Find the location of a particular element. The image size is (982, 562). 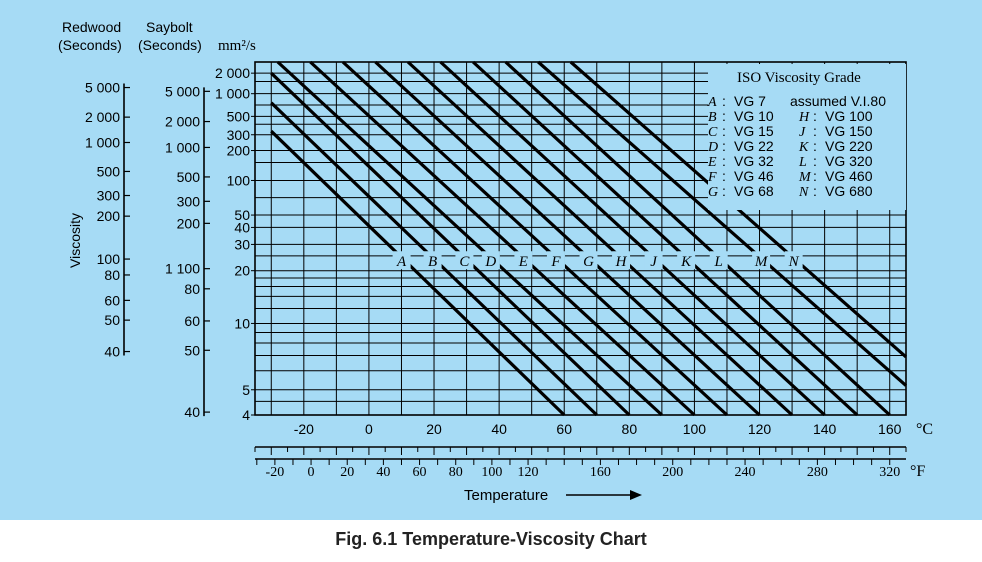

legend-box is located at coordinates (807, 137).